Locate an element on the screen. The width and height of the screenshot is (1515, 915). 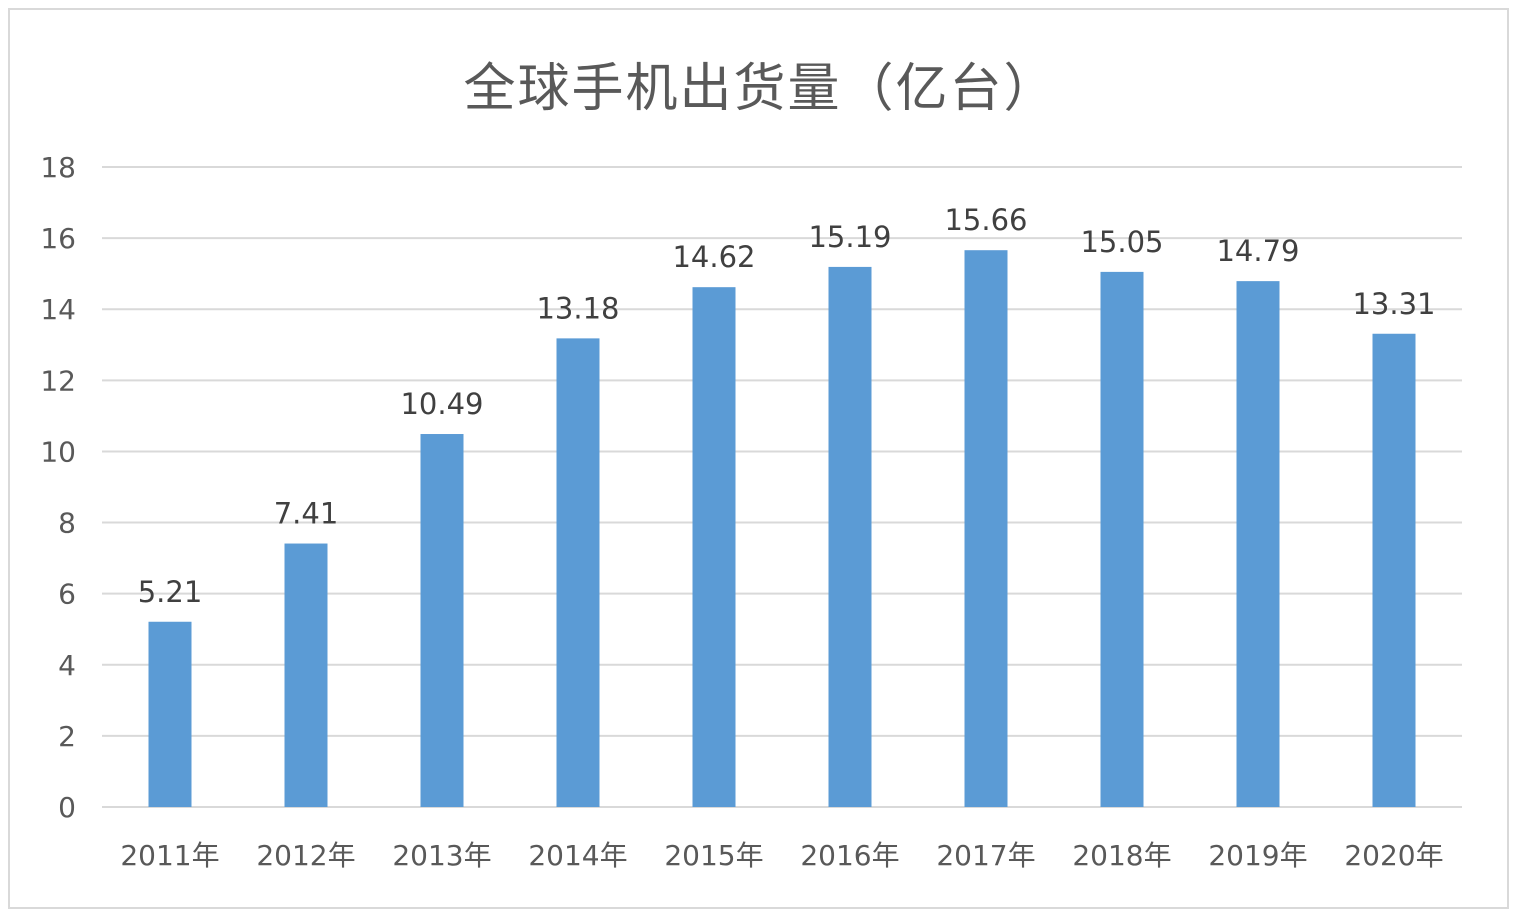
chart-title: 全球手机出货量（亿台） is located at coordinates (760, 89).